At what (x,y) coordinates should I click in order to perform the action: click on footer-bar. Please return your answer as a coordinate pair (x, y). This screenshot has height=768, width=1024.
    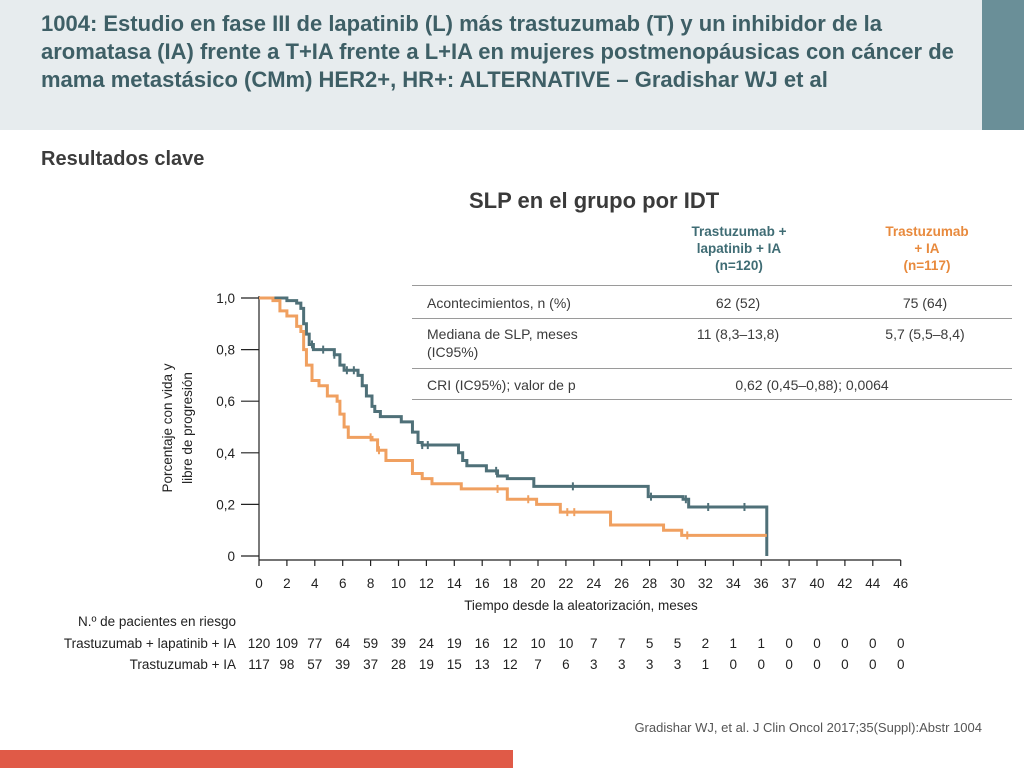
    Looking at the image, I should click on (256, 759).